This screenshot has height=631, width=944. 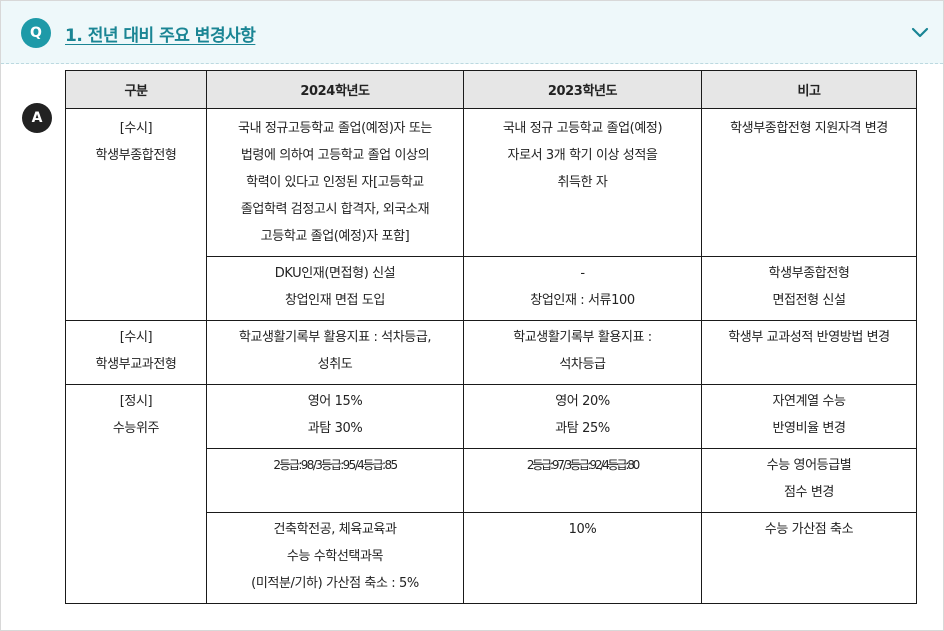 What do you see at coordinates (335, 480) in the screenshot?
I see `cell-2024: 2등급:98/3등급:95/4등급:85` at bounding box center [335, 480].